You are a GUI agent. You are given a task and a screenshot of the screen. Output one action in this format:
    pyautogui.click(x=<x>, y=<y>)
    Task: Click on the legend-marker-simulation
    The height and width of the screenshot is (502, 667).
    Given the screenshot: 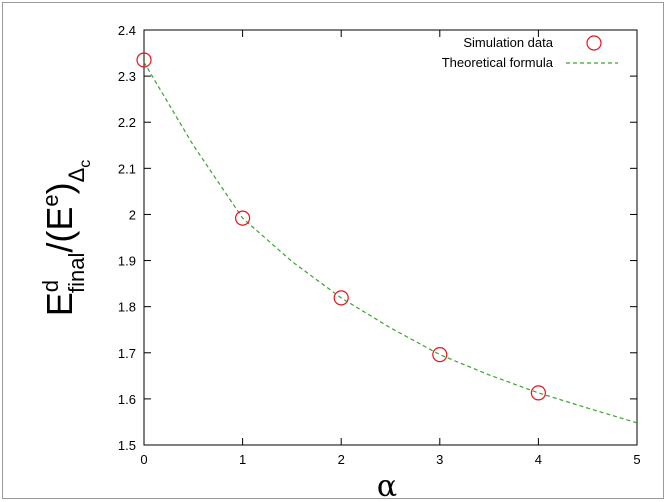 What is the action you would take?
    pyautogui.click(x=594, y=43)
    